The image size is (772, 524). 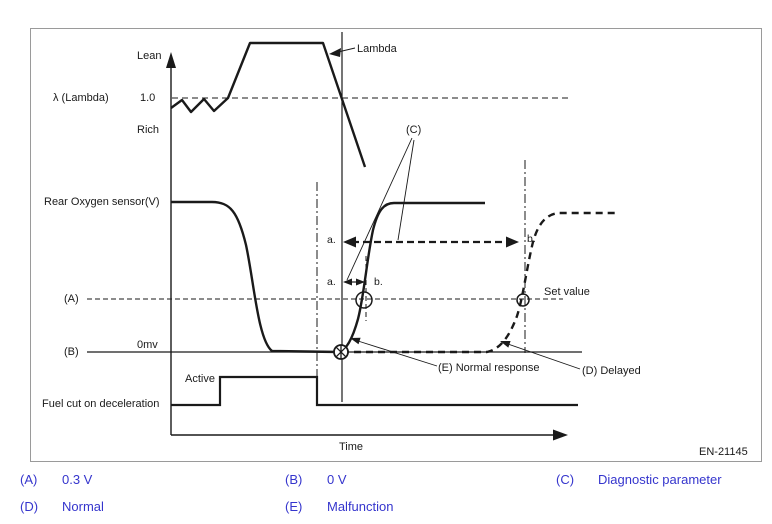 What do you see at coordinates (81, 98) in the screenshot?
I see `lambda-axis-label: λ (Lambda)` at bounding box center [81, 98].